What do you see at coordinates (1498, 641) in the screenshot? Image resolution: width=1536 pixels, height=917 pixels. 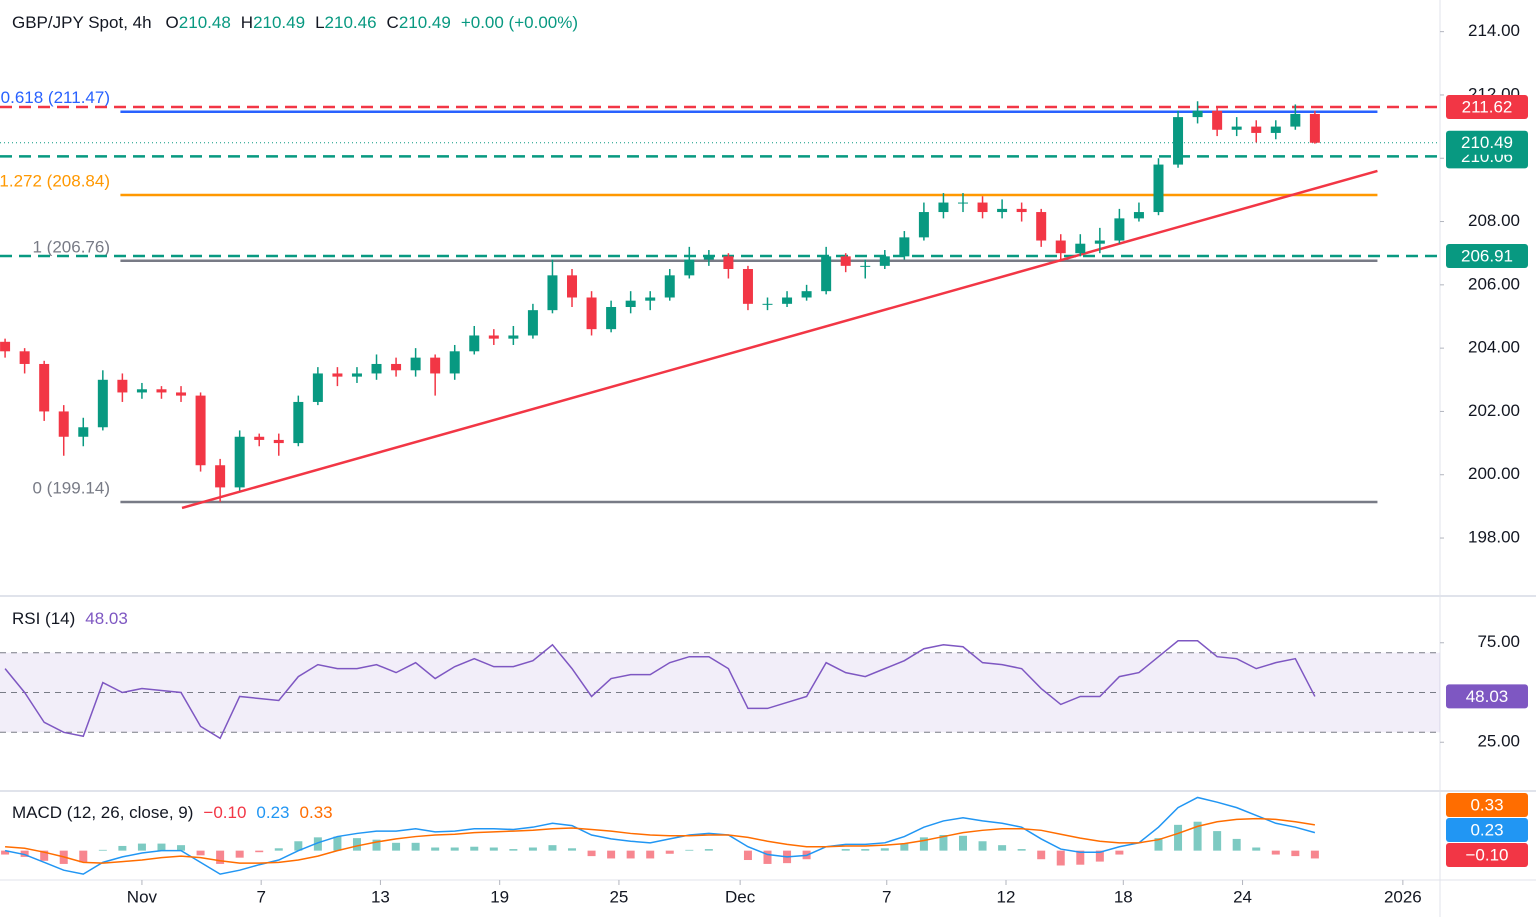 I see `y-tick-label: 75.00` at bounding box center [1498, 641].